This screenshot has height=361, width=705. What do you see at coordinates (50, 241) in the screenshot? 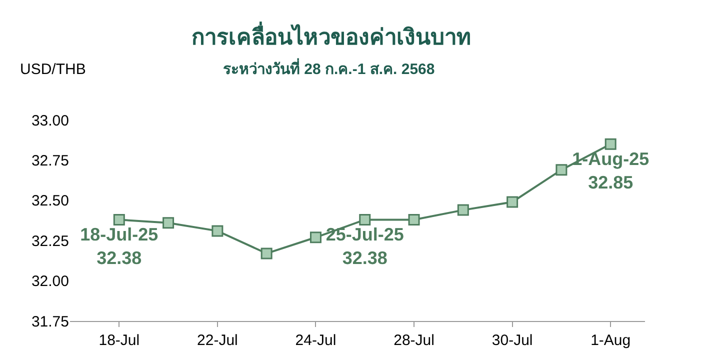
I see `y-tick-label: 32.25` at bounding box center [50, 241].